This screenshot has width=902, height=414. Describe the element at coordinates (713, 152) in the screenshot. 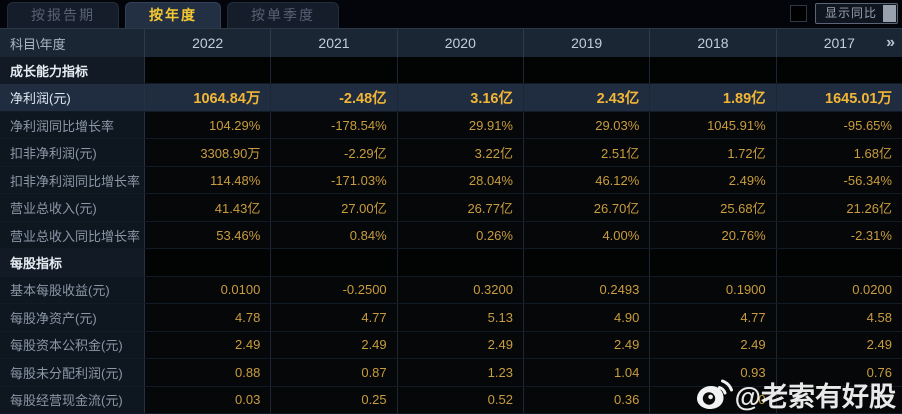

I see `value-cell: 1.72亿` at that location.